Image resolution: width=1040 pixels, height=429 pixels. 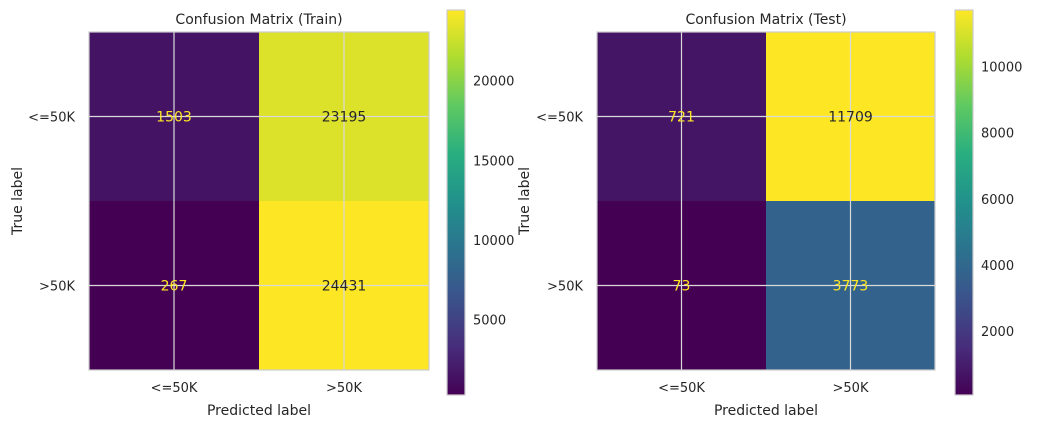 What do you see at coordinates (997, 200) in the screenshot?
I see `colorbar-tick-label: 6000` at bounding box center [997, 200].